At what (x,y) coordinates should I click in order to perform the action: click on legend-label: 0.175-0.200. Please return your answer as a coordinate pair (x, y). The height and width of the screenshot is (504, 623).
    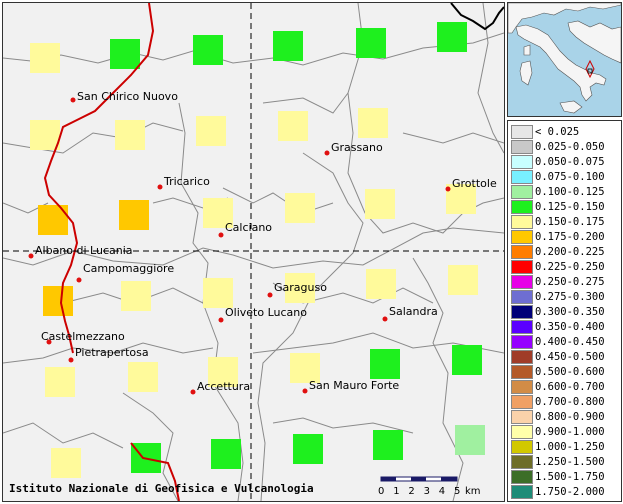
    Looking at the image, I should click on (570, 237).